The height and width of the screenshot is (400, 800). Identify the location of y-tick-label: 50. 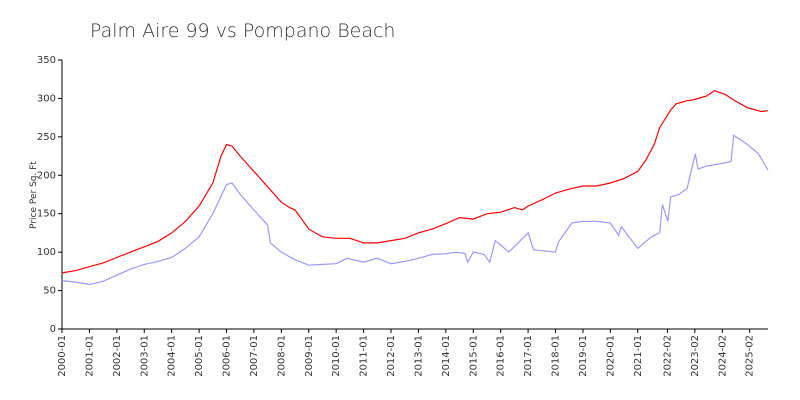
(49, 291).